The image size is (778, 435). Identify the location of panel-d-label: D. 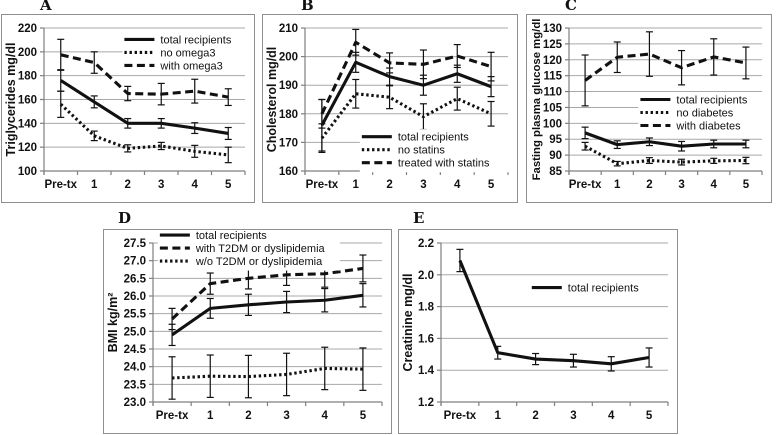
(125, 218).